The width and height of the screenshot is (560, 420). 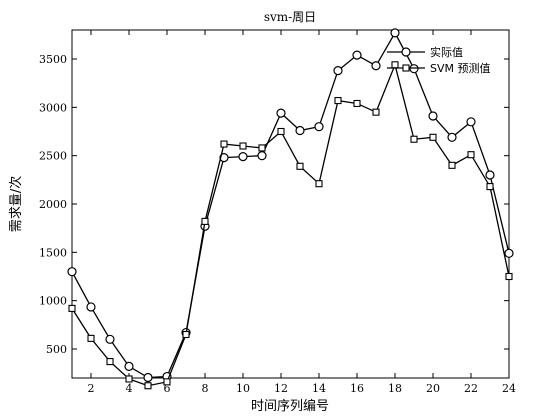 I want to click on y-tick-label: 1000, so click(x=53, y=301).